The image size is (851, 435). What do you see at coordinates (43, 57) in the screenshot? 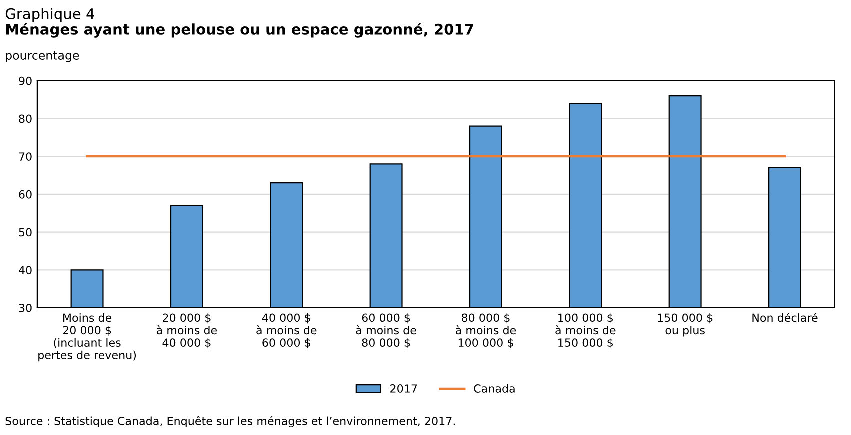
I see `y-axis-title: pourcentage` at bounding box center [43, 57].